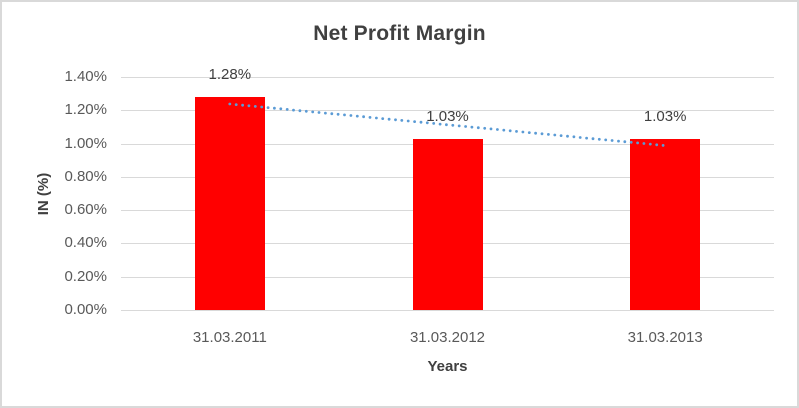  I want to click on x-tick-label: 31.03.2012, so click(447, 337).